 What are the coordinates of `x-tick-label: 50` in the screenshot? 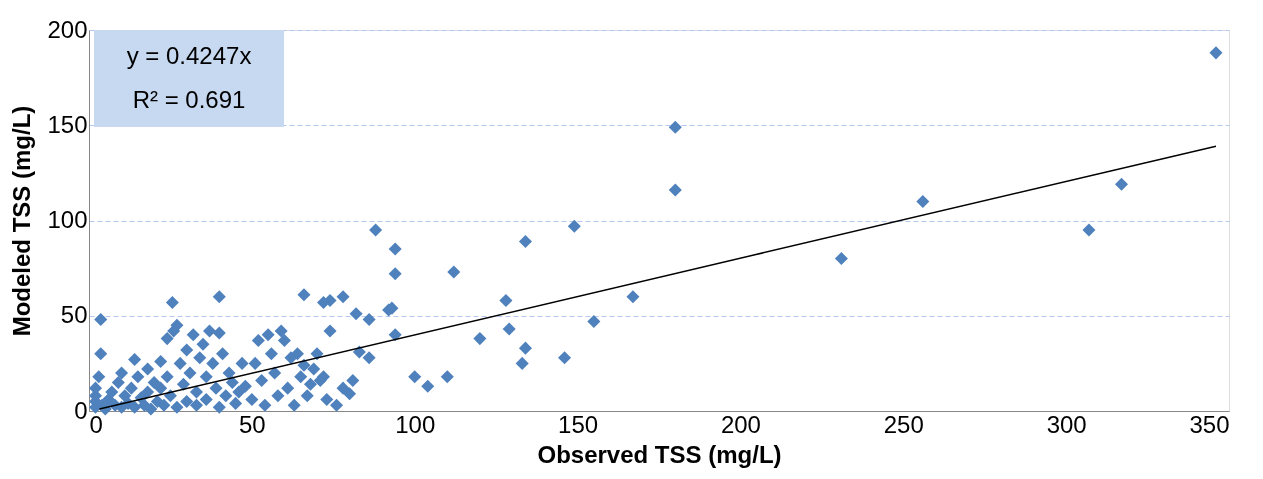 It's located at (252, 424).